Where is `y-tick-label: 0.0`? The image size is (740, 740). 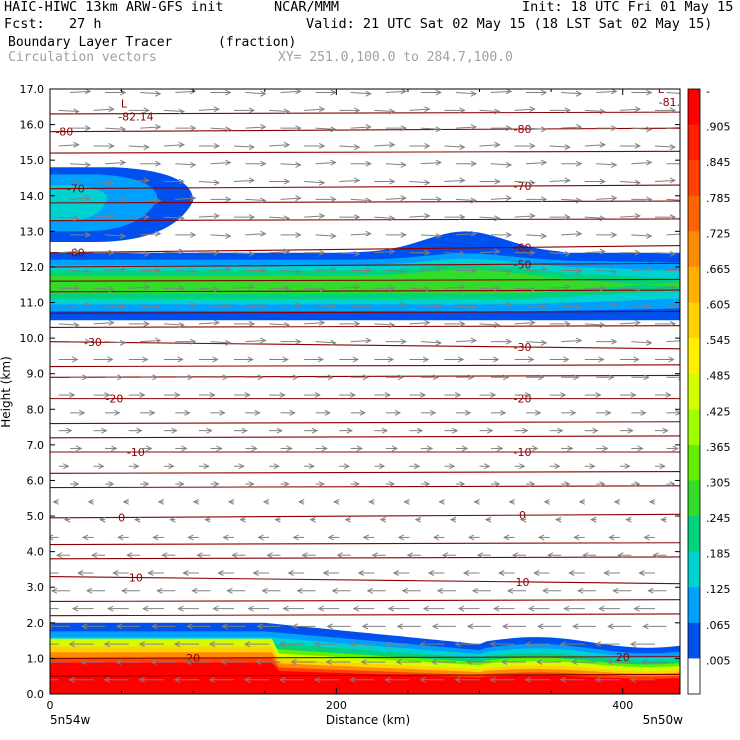 y-tick-label: 0.0 is located at coordinates (36, 694).